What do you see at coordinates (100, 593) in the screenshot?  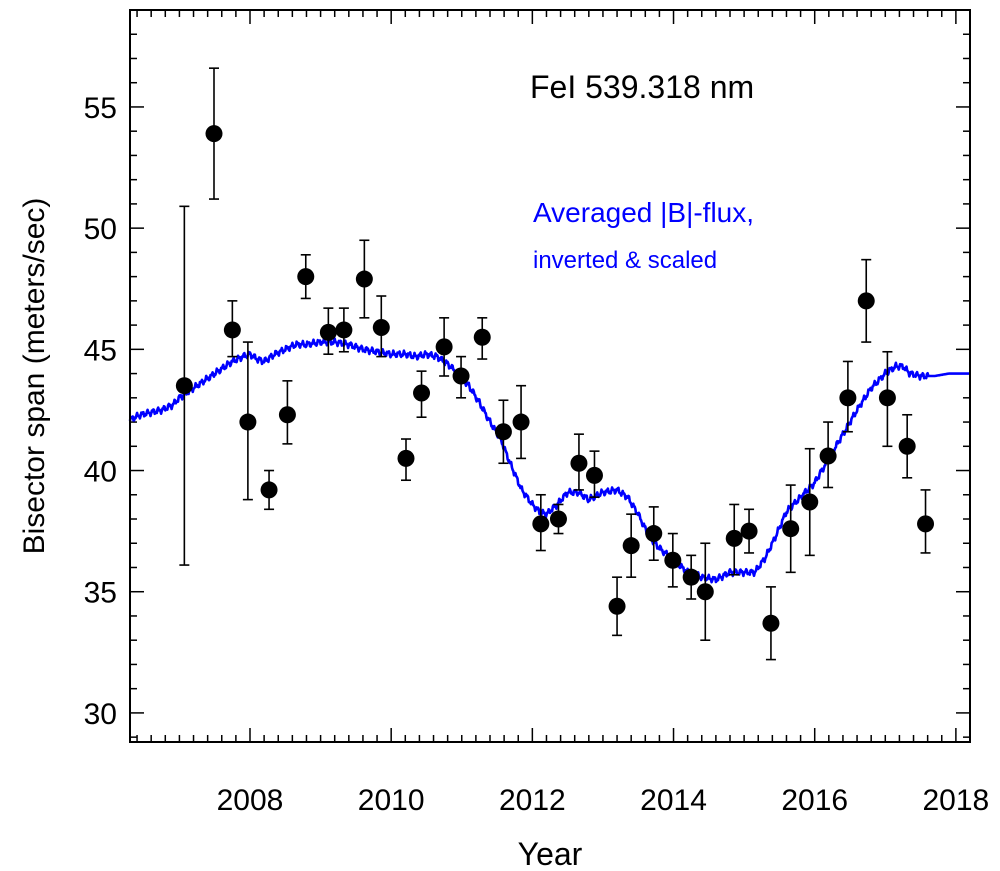 I see `y-tick-label: 35` at bounding box center [100, 593].